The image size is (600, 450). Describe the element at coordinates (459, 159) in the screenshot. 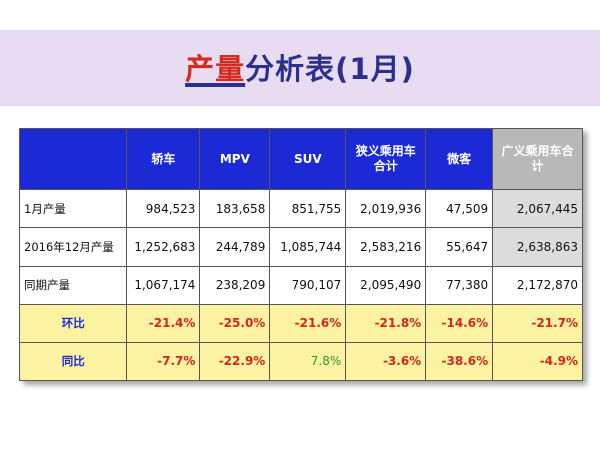

I see `header-minivan: 微客` at that location.